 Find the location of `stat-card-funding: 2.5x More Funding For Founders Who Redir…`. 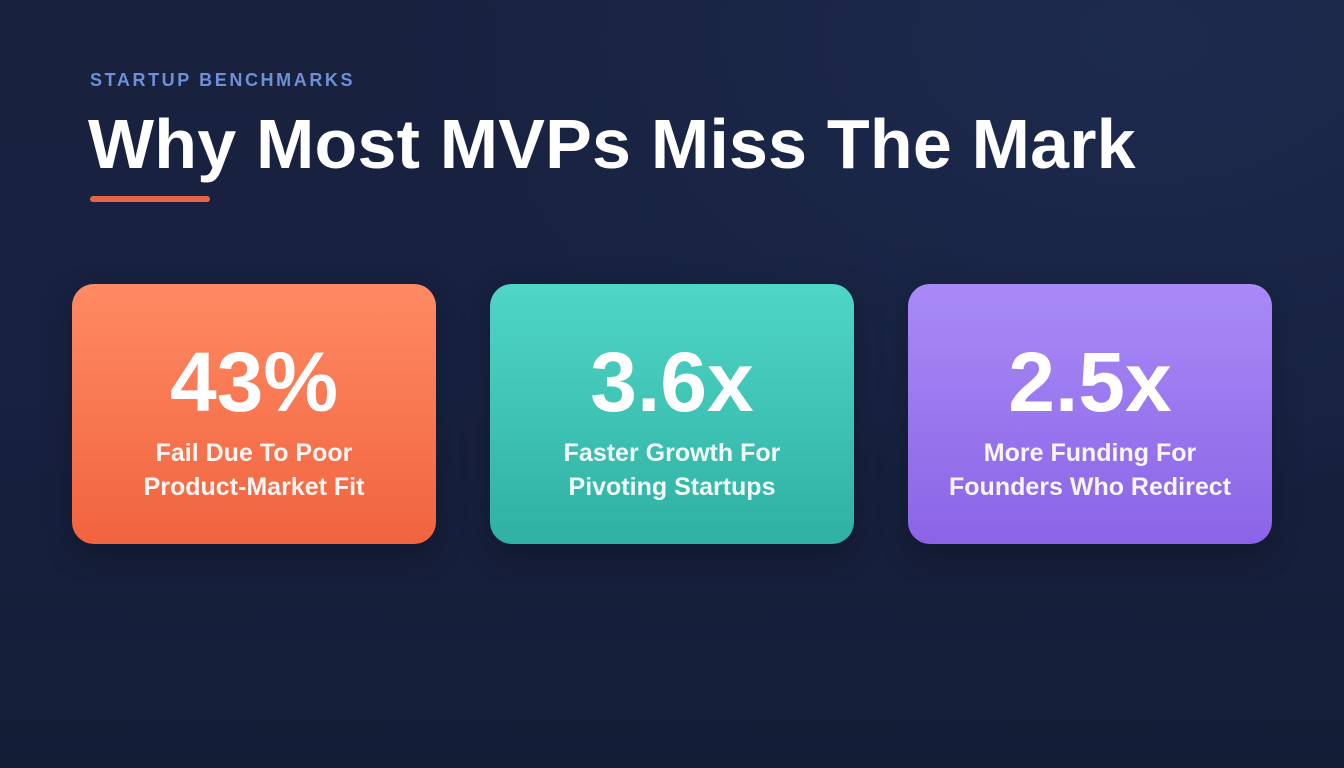

stat-card-funding: 2.5x More Funding For Founders Who Redir… is located at coordinates (1090, 414).